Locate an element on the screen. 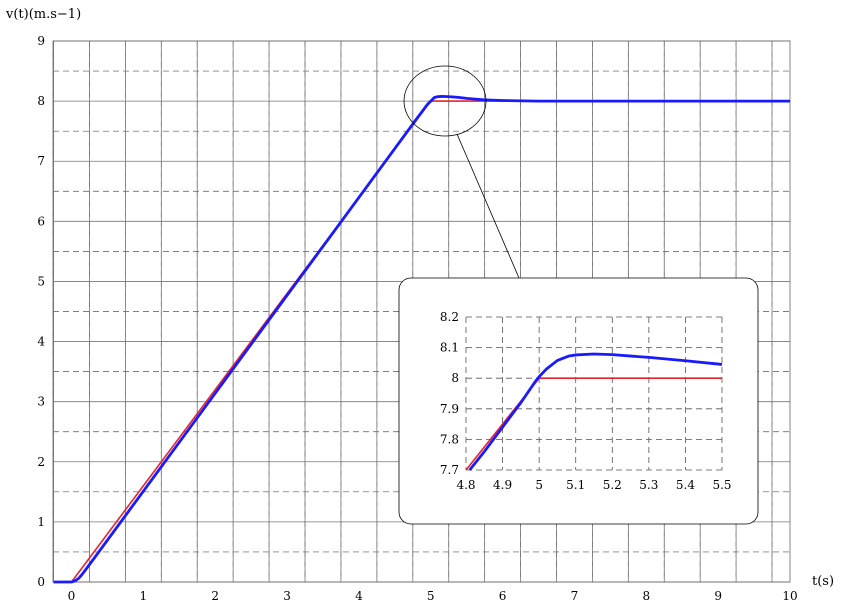 The image size is (843, 612). x-tick-label: 1 is located at coordinates (144, 596).